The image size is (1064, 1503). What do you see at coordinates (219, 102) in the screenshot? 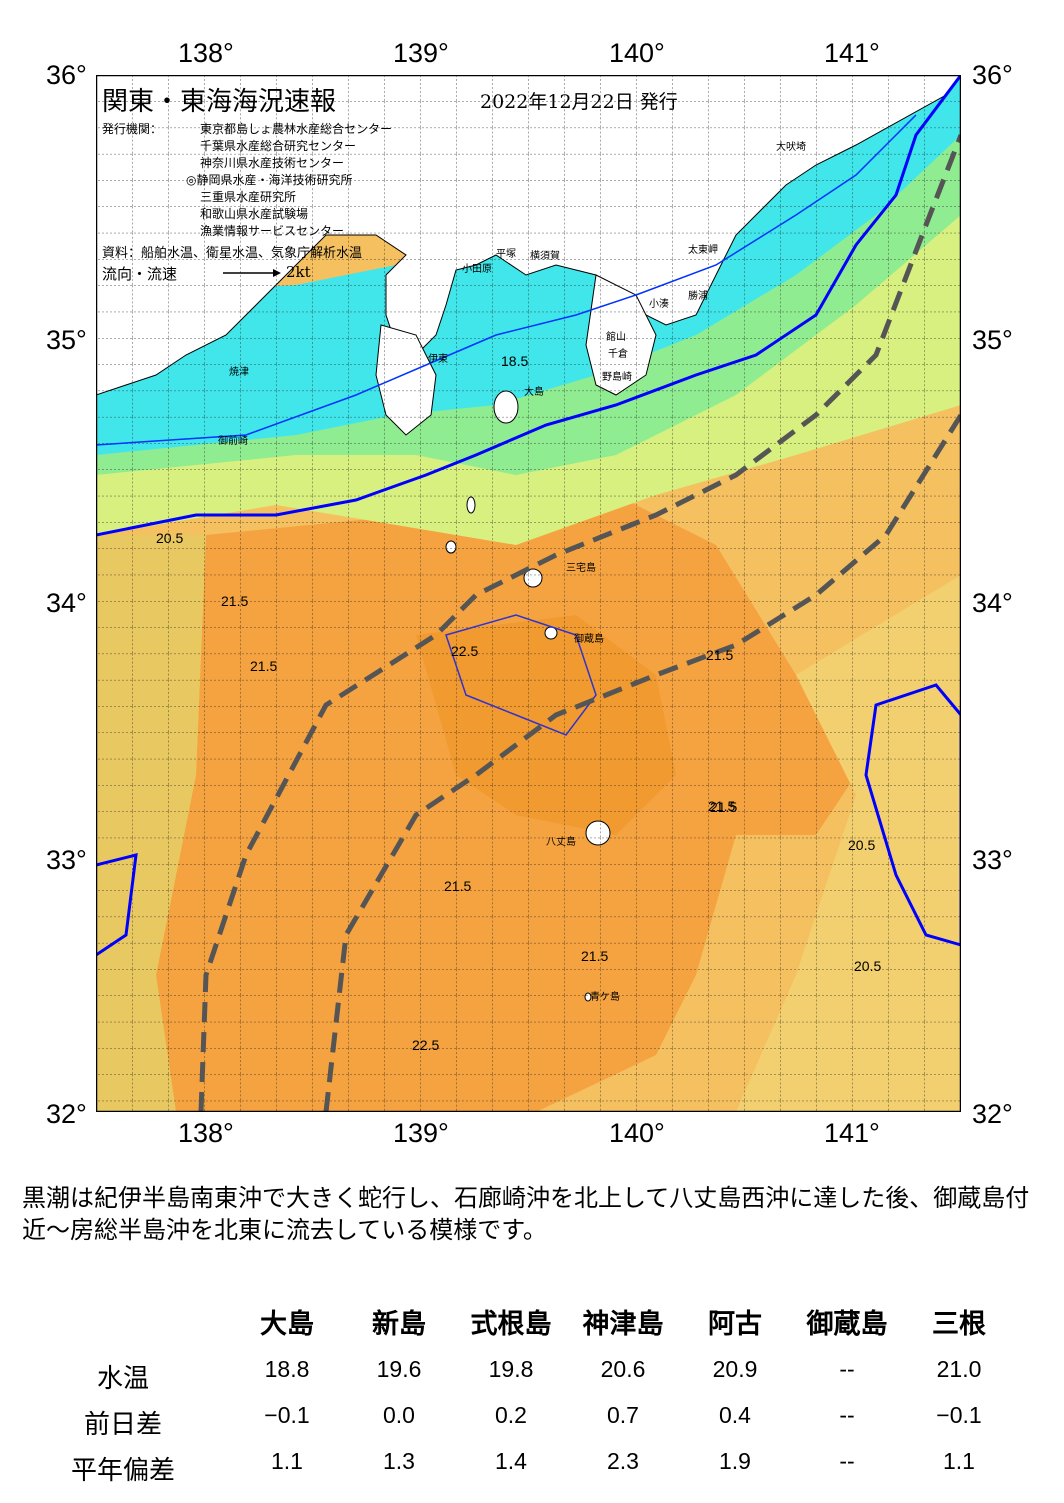
I see `map-title: 関東・東海海況速報` at bounding box center [219, 102].